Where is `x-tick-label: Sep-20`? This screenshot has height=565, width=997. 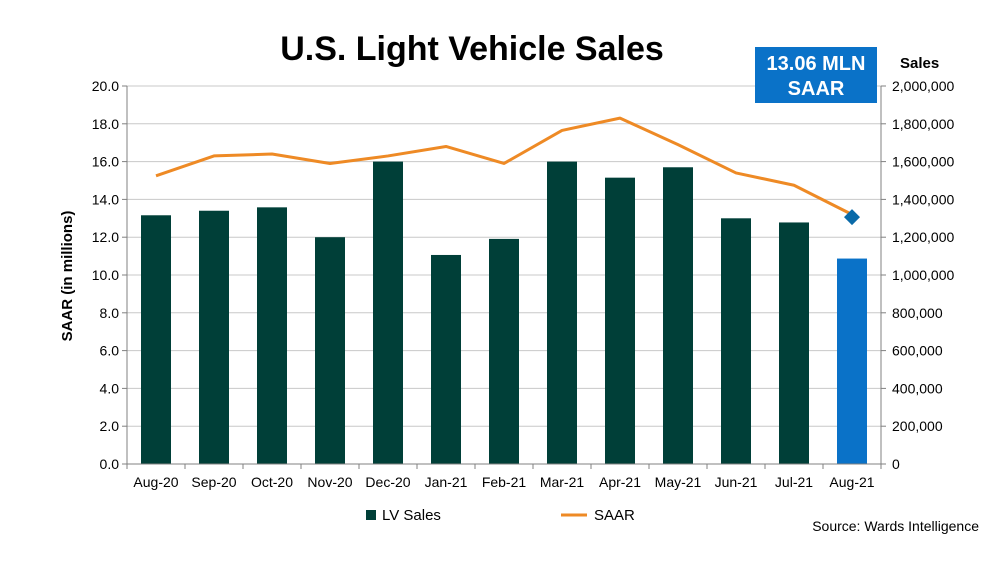
x-tick-label: Sep-20 is located at coordinates (213, 482).